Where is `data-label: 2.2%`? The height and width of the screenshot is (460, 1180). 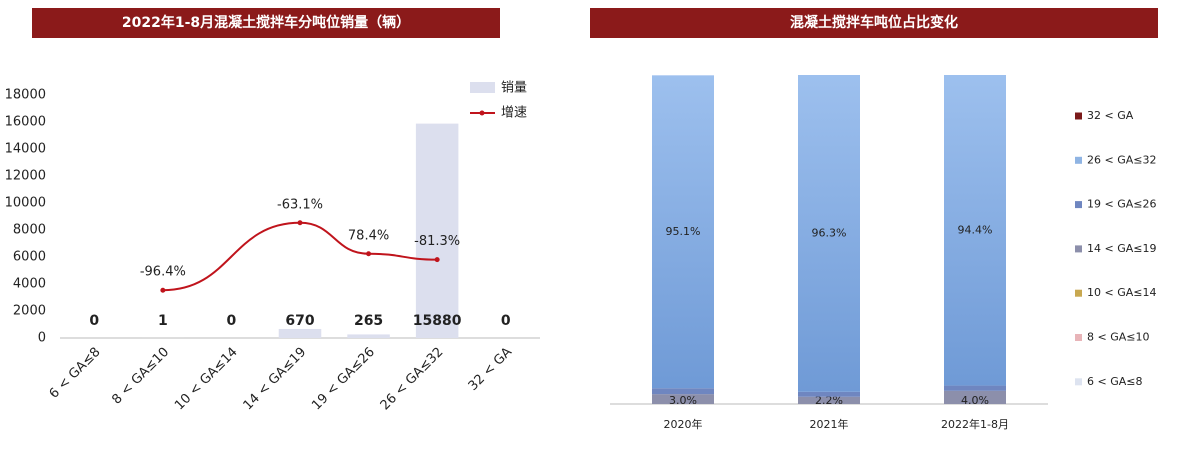 data-label: 2.2% is located at coordinates (829, 400).